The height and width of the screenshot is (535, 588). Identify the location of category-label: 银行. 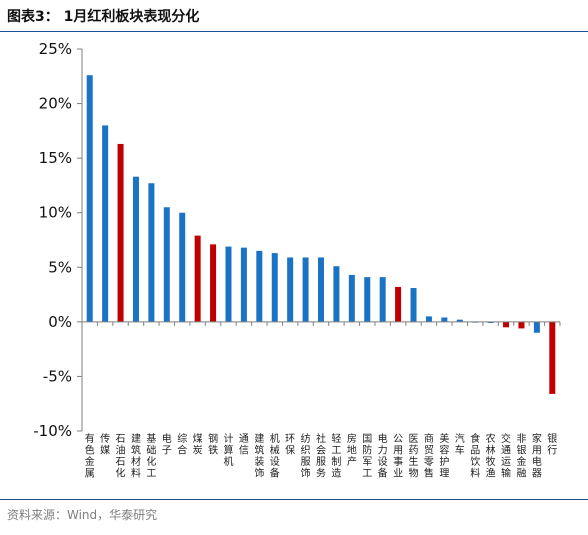
(552, 444).